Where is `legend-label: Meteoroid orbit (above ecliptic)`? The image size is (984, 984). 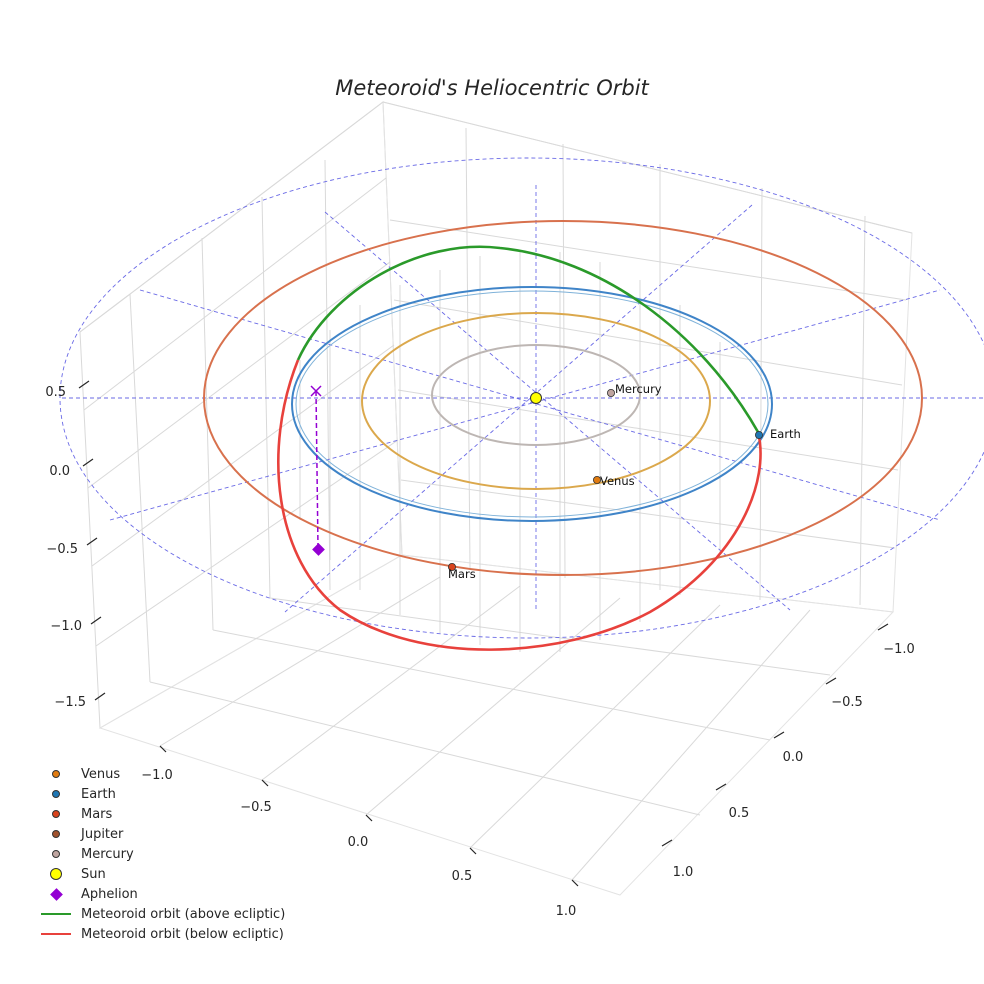
legend-label: Meteoroid orbit (above ecliptic) is located at coordinates (183, 914).